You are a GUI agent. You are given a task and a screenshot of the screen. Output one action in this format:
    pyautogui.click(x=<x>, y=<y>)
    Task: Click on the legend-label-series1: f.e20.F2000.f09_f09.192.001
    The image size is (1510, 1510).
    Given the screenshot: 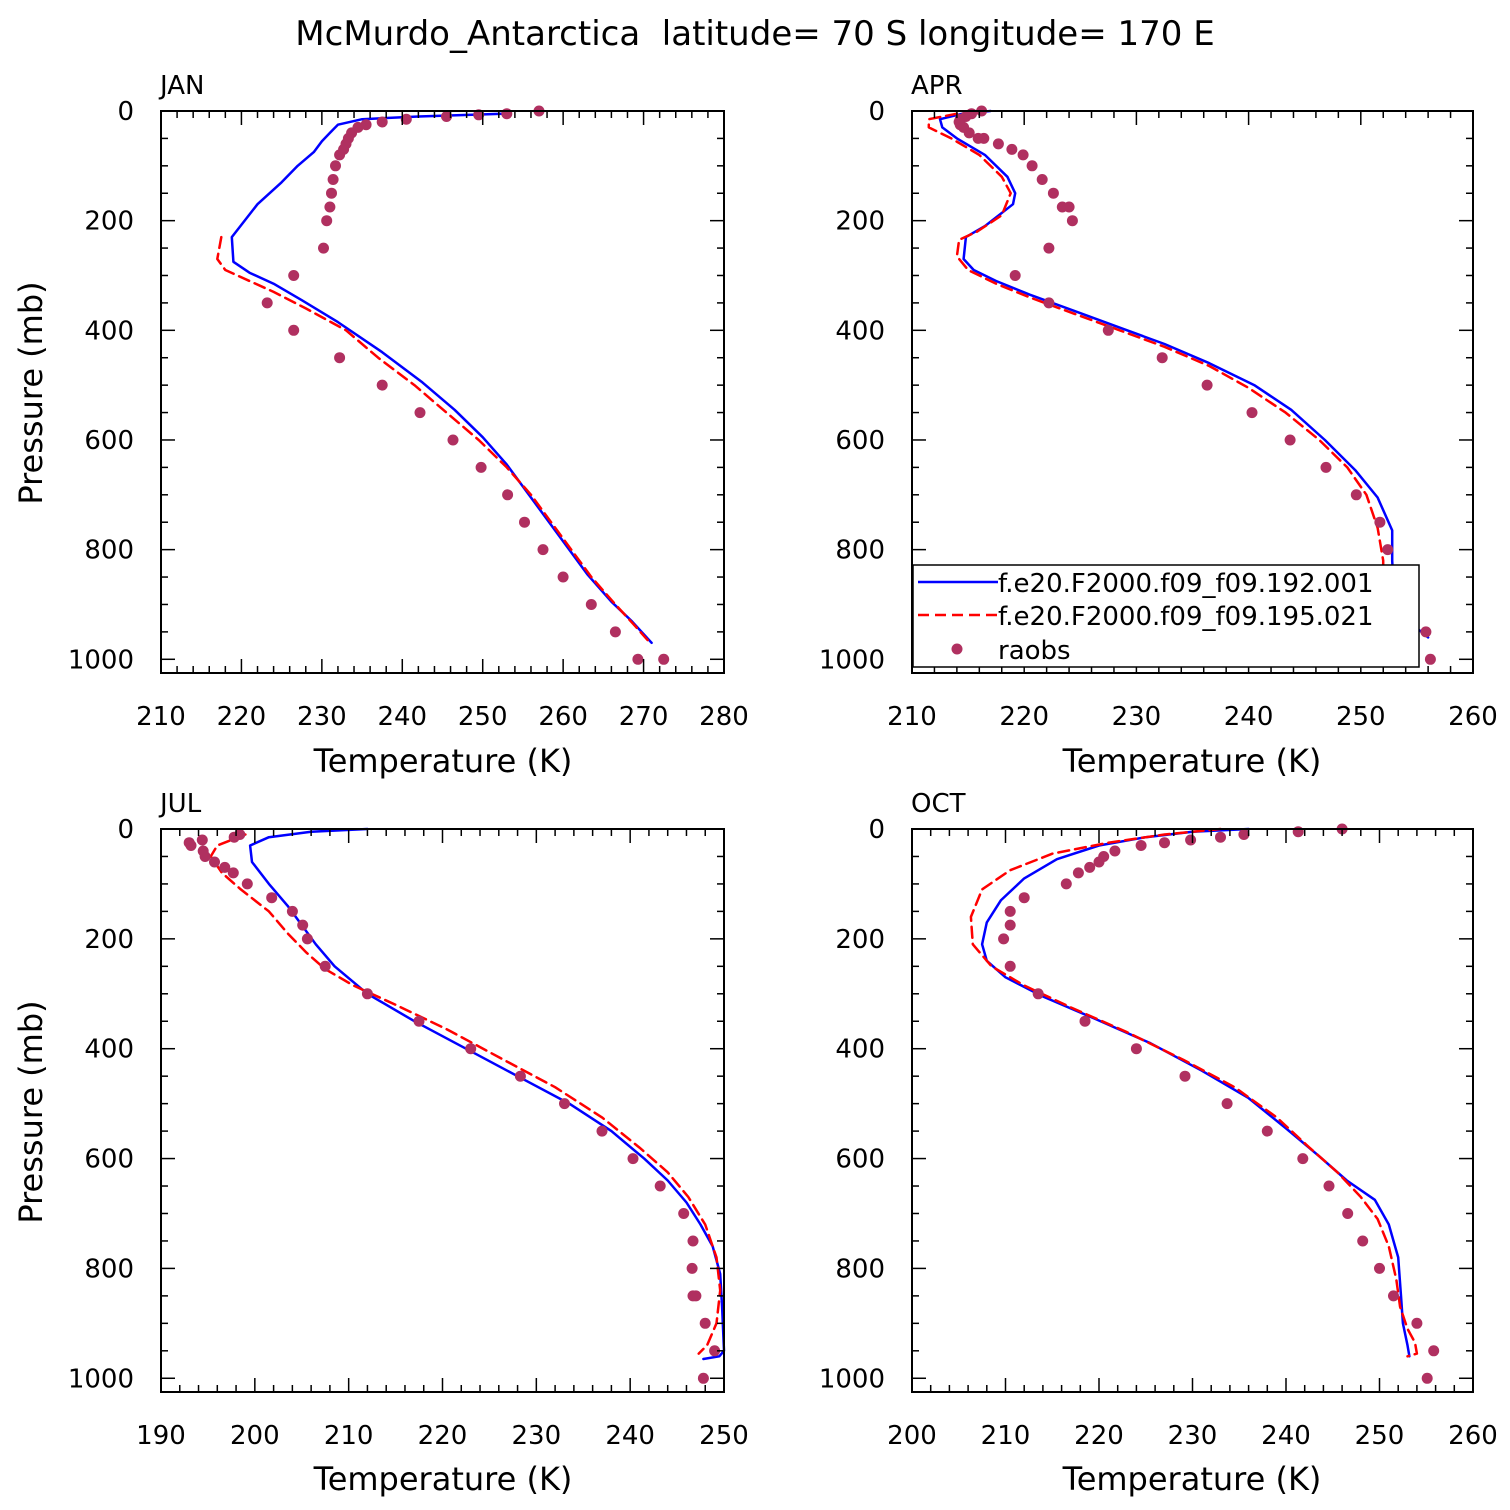 What is the action you would take?
    pyautogui.click(x=1186, y=584)
    